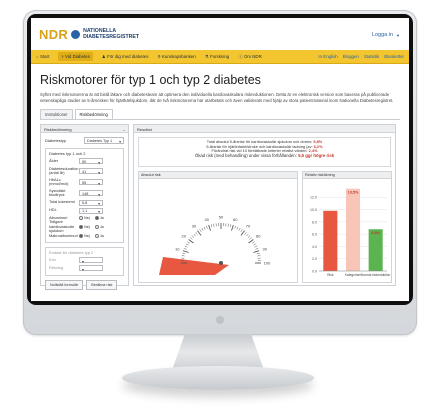  What do you see at coordinates (100, 31) in the screenshot?
I see `logo-line-1: NATIONELLA` at bounding box center [100, 31].